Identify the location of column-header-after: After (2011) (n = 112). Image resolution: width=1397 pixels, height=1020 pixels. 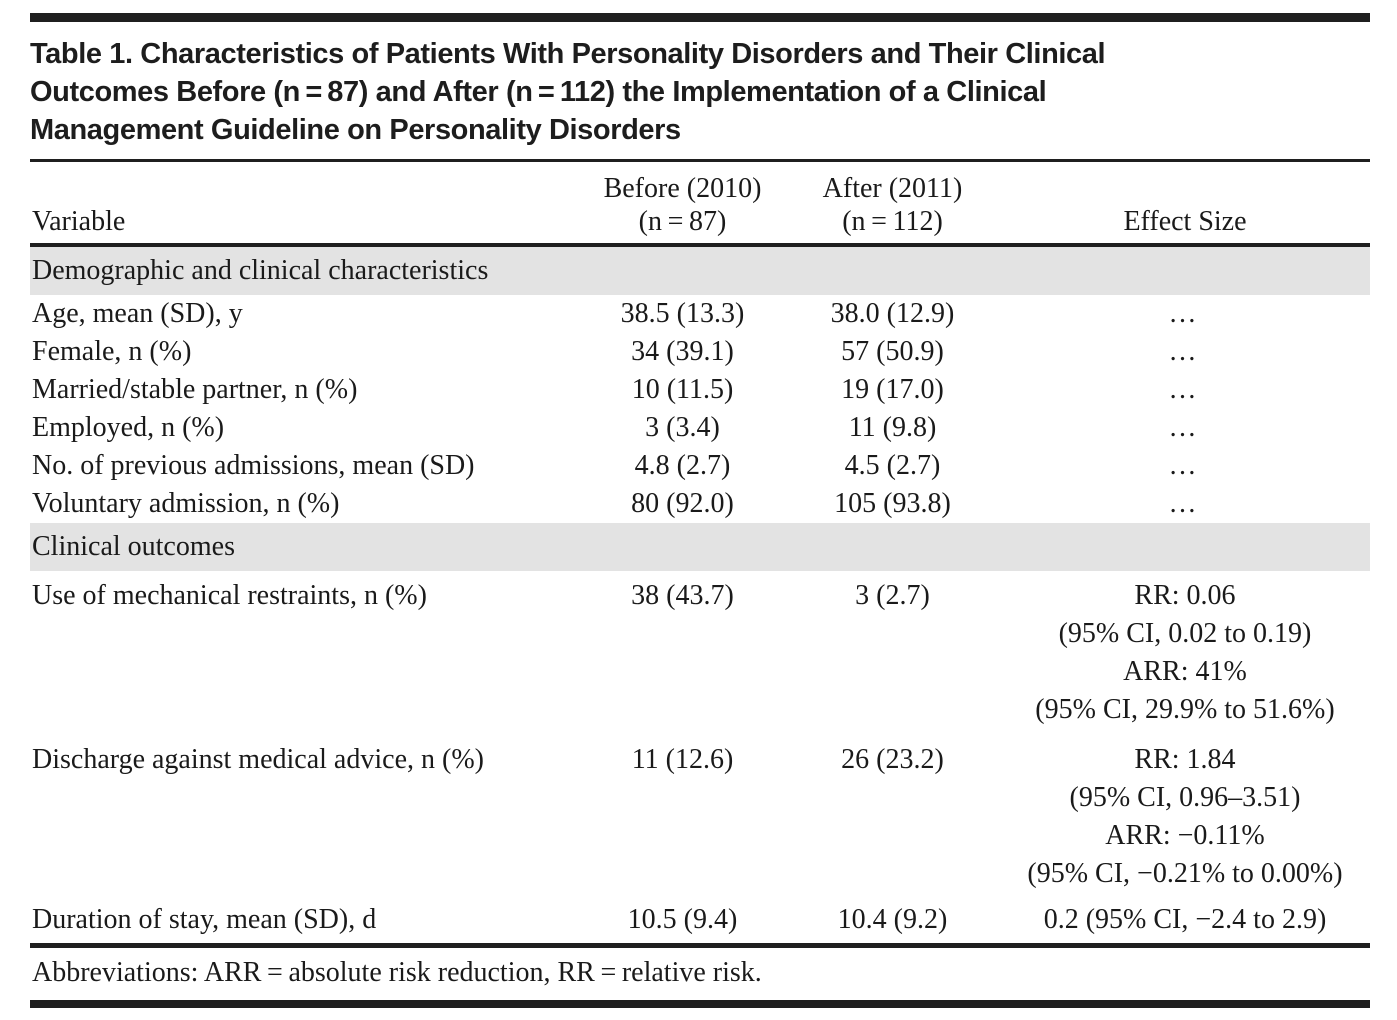
(892, 204).